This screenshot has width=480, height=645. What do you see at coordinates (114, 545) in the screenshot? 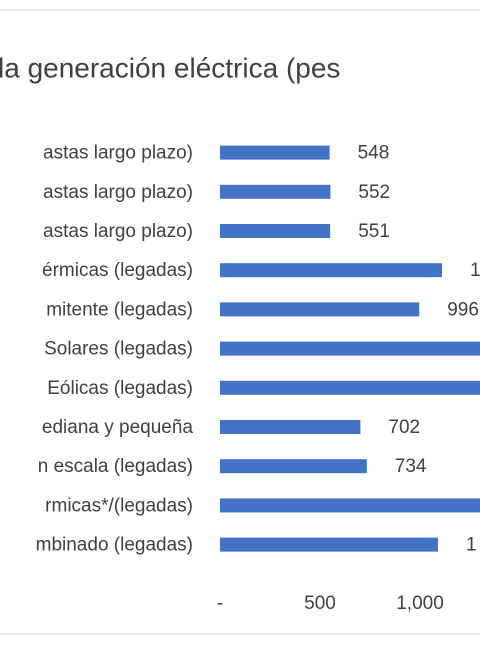
I see `y-tick-label: mbinado (legadas)` at bounding box center [114, 545].